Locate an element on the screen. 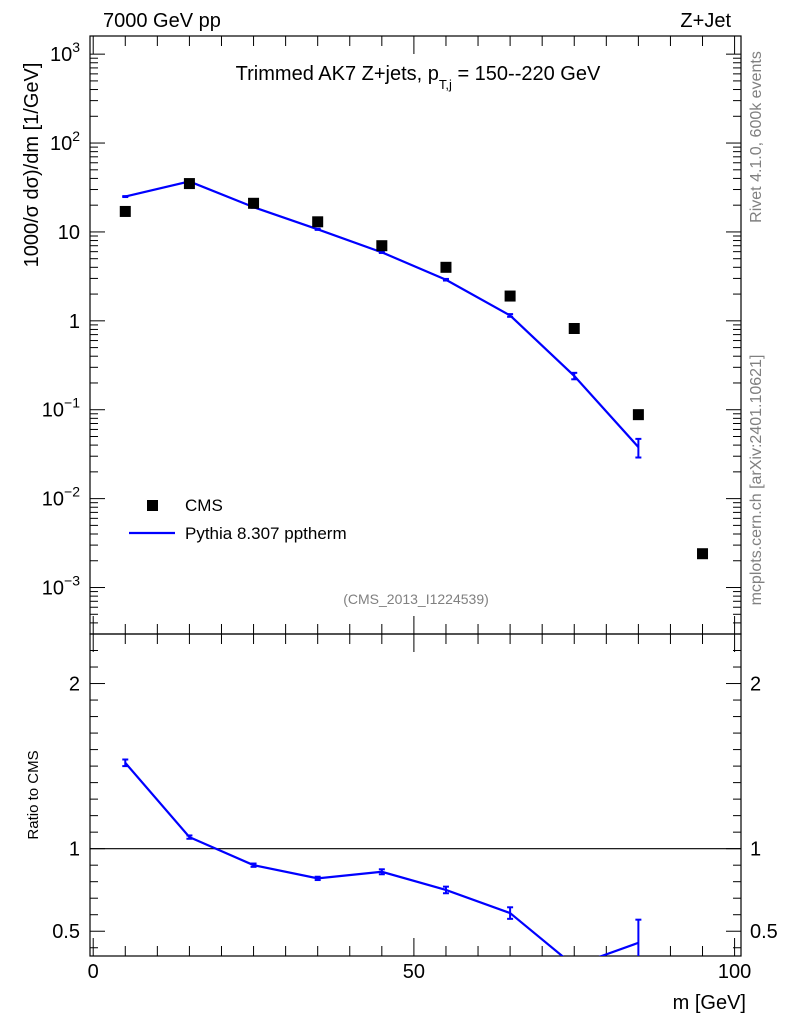 This screenshot has width=786, height=1024. header-left-label: 7000 GeV pp is located at coordinates (162, 21).